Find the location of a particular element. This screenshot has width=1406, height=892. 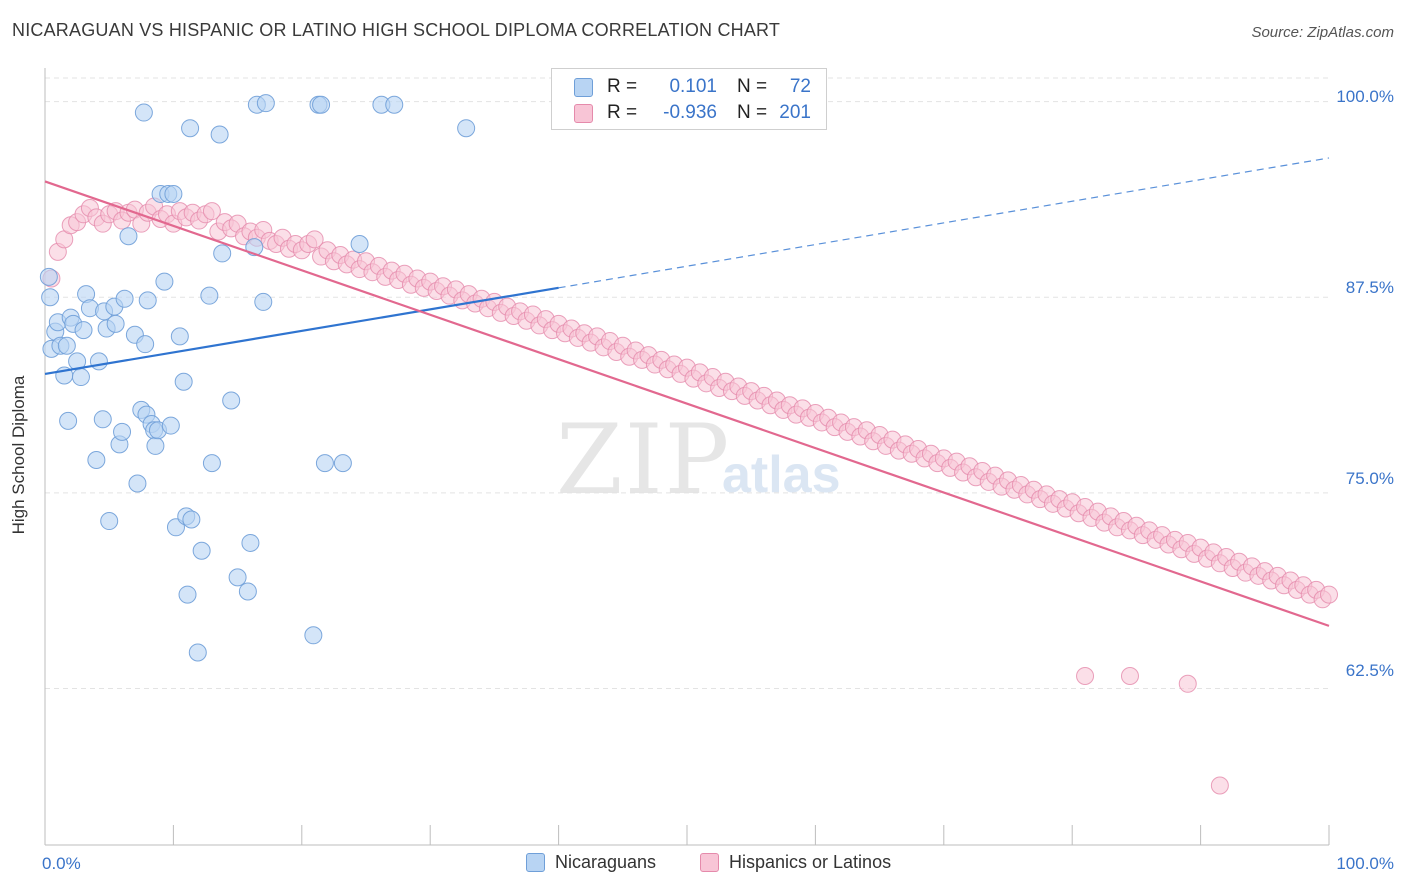

x-tick-label: 0.0% is located at coordinates (61, 863).